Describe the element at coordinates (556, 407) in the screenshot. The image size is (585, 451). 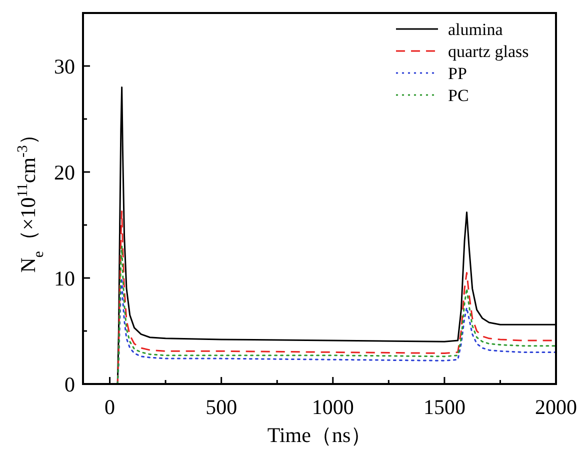
I see `x-tick-label: 2000` at that location.